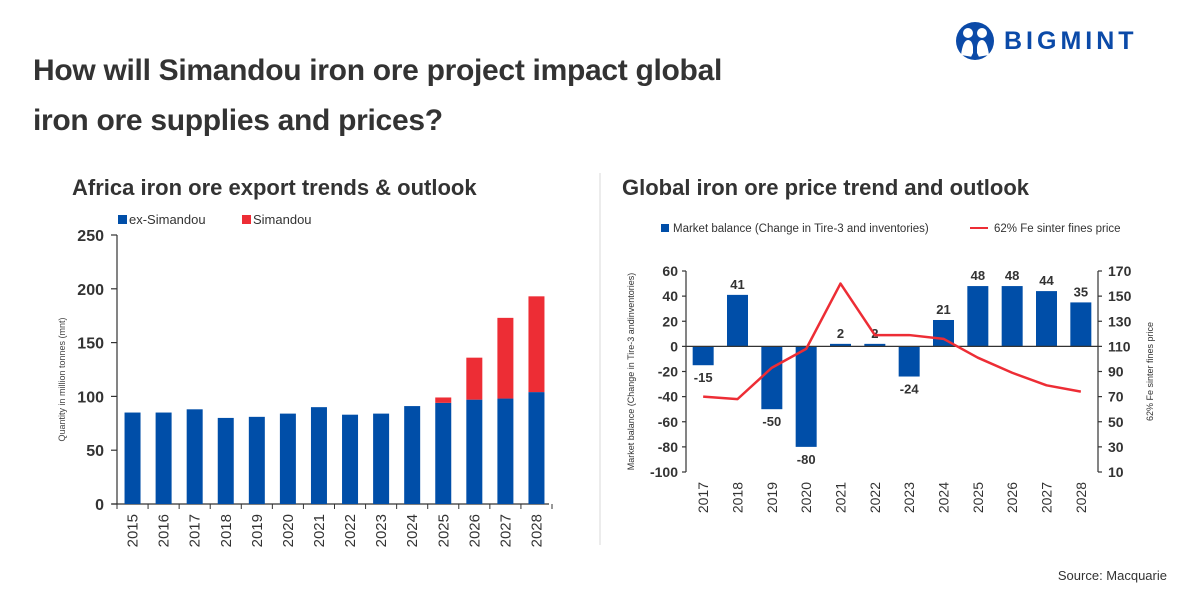  What do you see at coordinates (226, 530) in the screenshot?
I see `x-tick-label: 2018` at bounding box center [226, 530].